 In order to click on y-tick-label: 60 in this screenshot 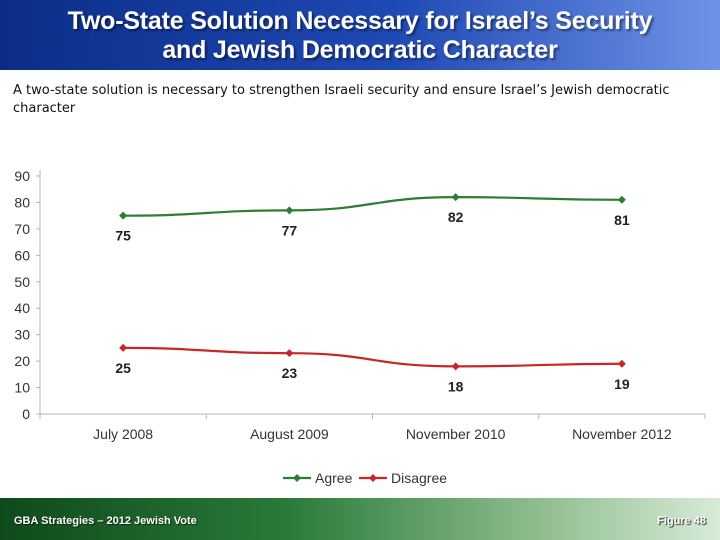, I will do `click(22, 255)`.